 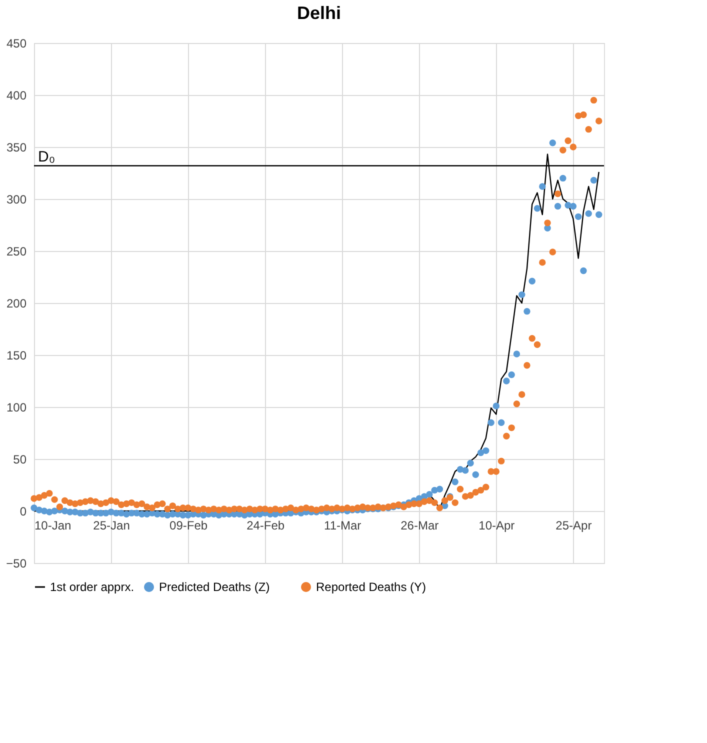 What do you see at coordinates (16, 355) in the screenshot?
I see `y-tick-label: 150` at bounding box center [16, 355].